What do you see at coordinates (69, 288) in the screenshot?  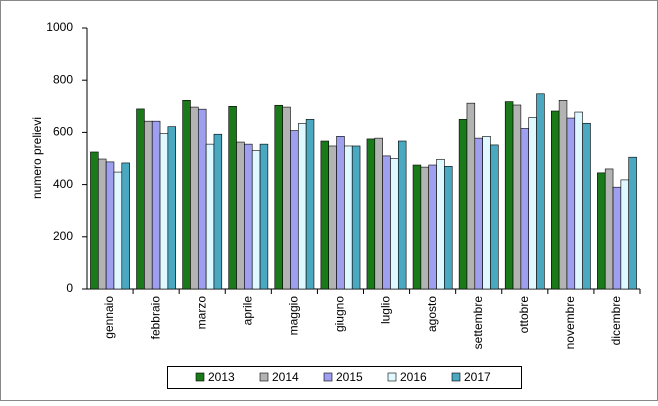 I see `y-tick-label: 0` at bounding box center [69, 288].